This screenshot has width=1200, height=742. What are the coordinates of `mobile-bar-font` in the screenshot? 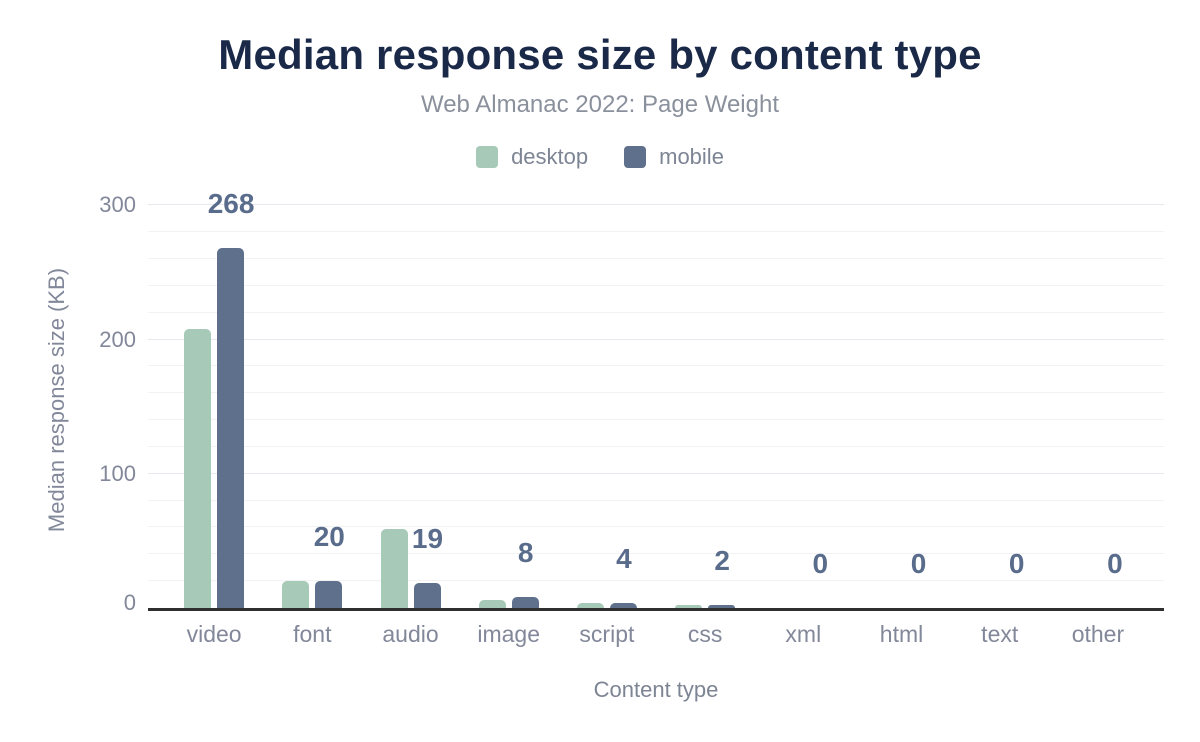 It's located at (329, 594).